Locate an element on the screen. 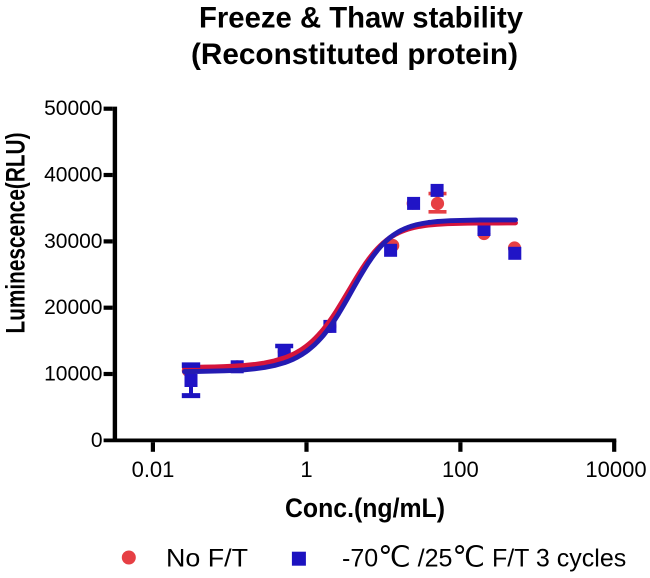 This screenshot has width=650, height=578. svg-text: Luminescence(RLU) is located at coordinates (16, 233).